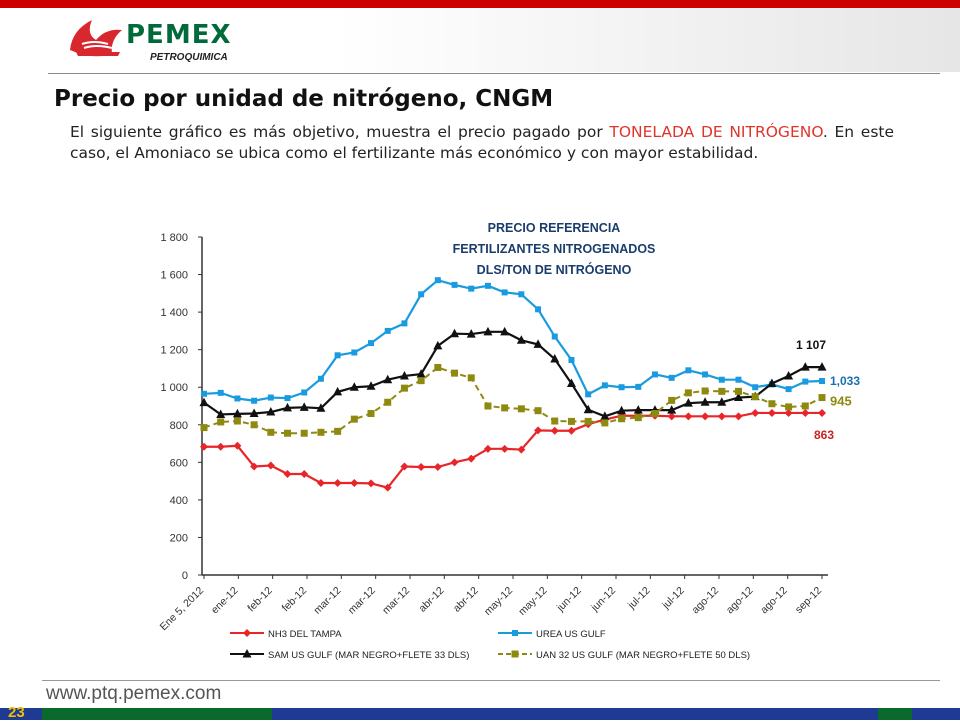  Describe the element at coordinates (189, 57) in the screenshot. I see `brand-subtitle: PETROQUIMICA` at that location.